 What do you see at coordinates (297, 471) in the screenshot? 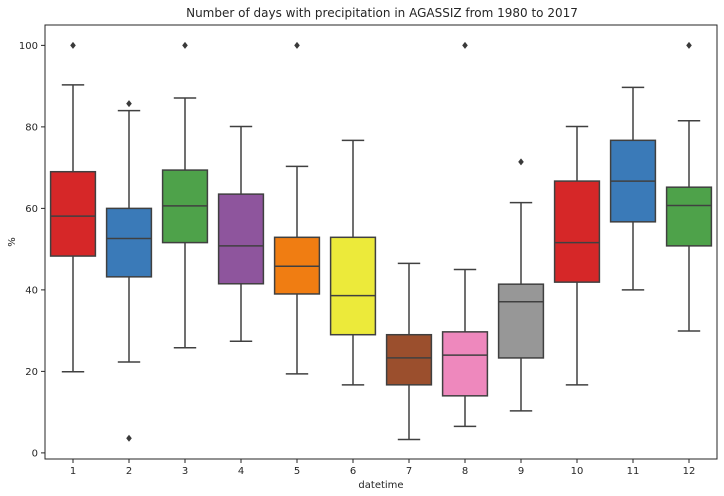
I see `x-tick-label-5: 5` at bounding box center [297, 471].